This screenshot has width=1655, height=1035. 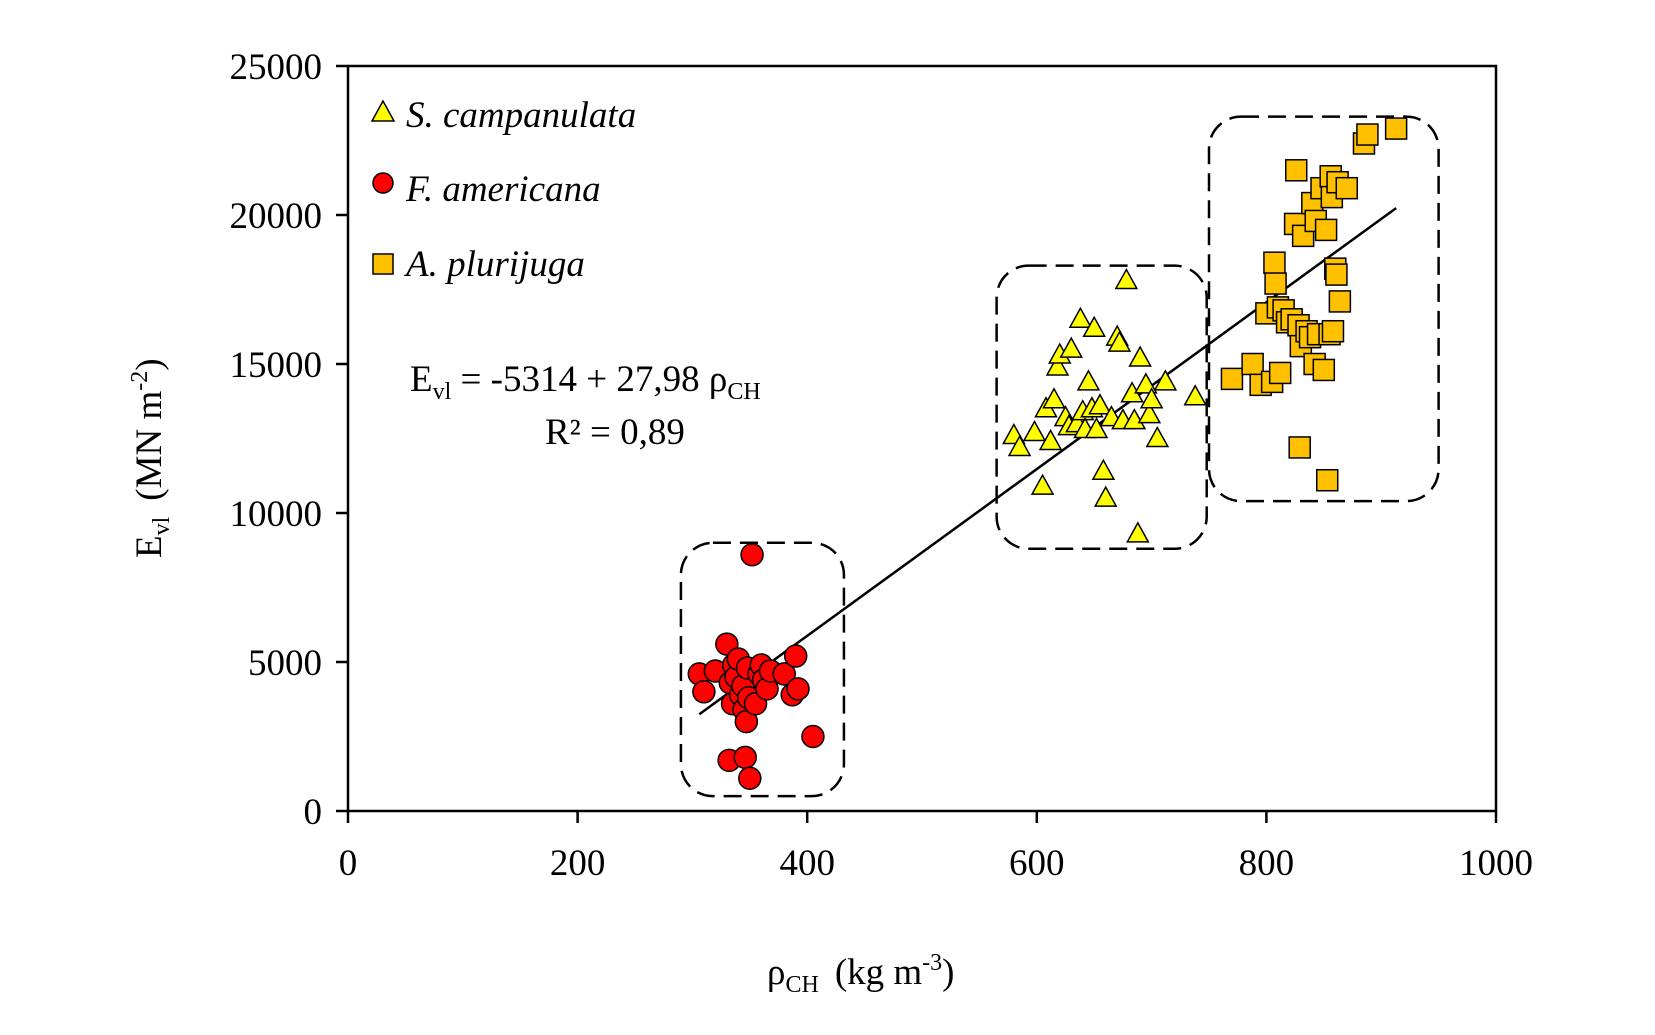 I want to click on legend-label-s-campanulata: S. campanulata, so click(x=521, y=115).